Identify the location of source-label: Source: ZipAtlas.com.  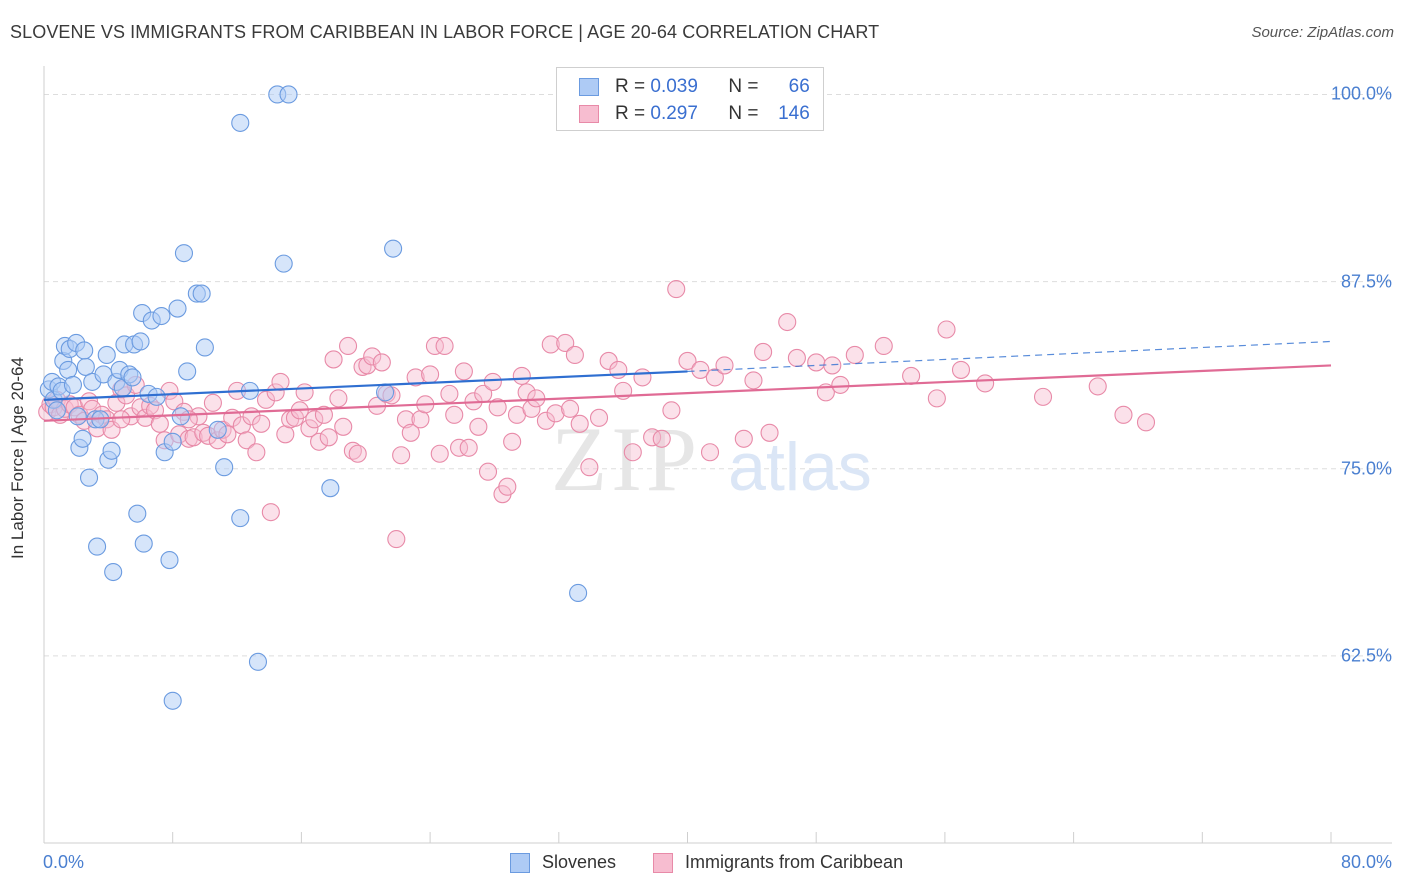
(1322, 32).